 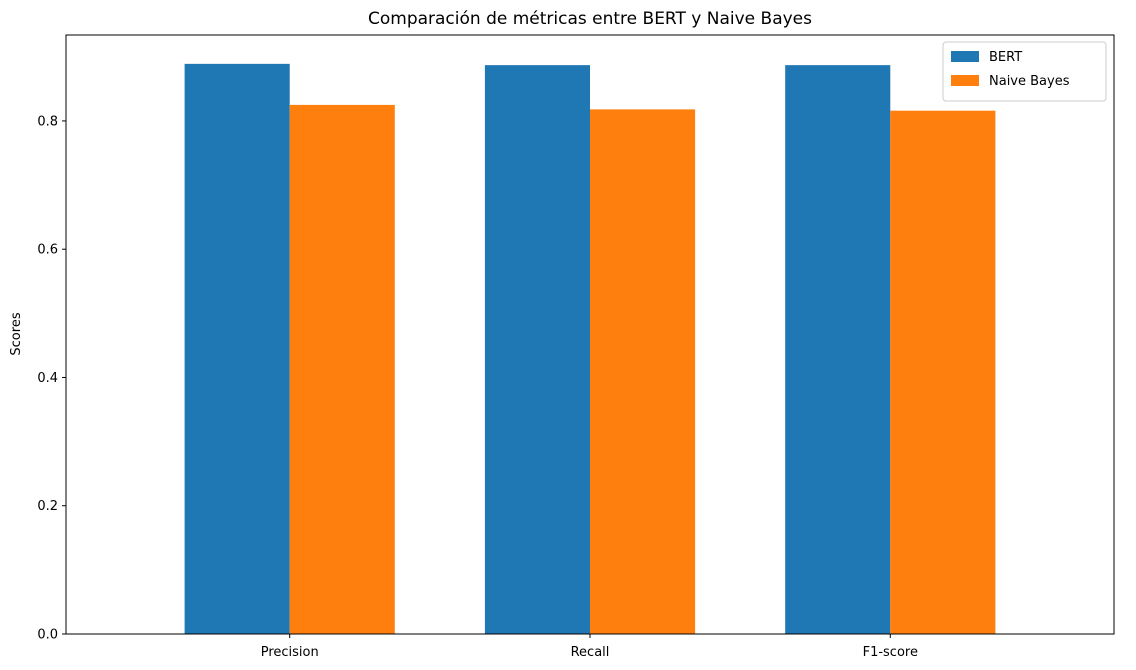 What do you see at coordinates (47, 506) in the screenshot?
I see `y-tick-label: 0.2` at bounding box center [47, 506].